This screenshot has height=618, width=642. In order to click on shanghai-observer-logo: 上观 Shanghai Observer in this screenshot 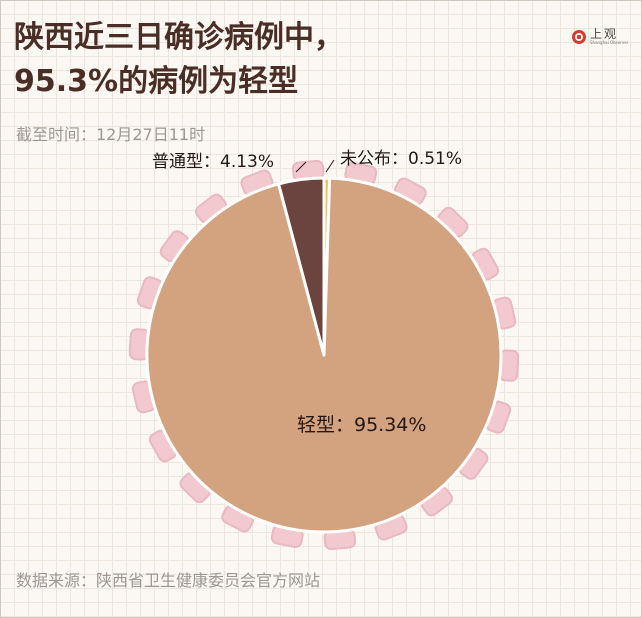, I will do `click(600, 36)`.